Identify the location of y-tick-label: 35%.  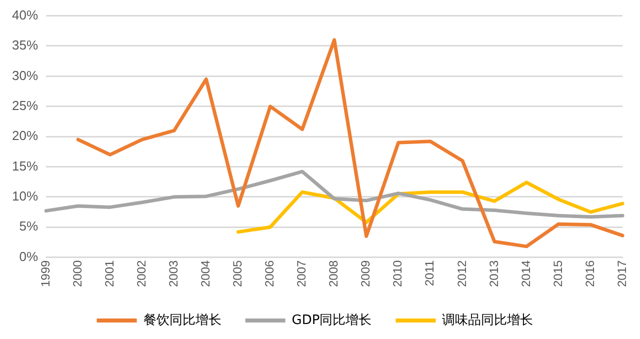
(25, 45).